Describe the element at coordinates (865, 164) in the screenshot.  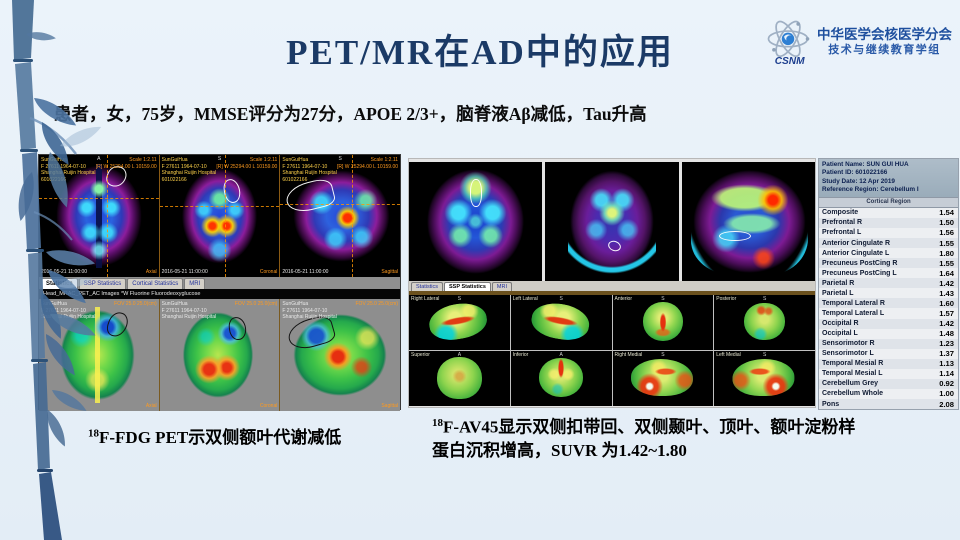
I see `patient-name: Patient Name: SUN GUI HUA` at that location.